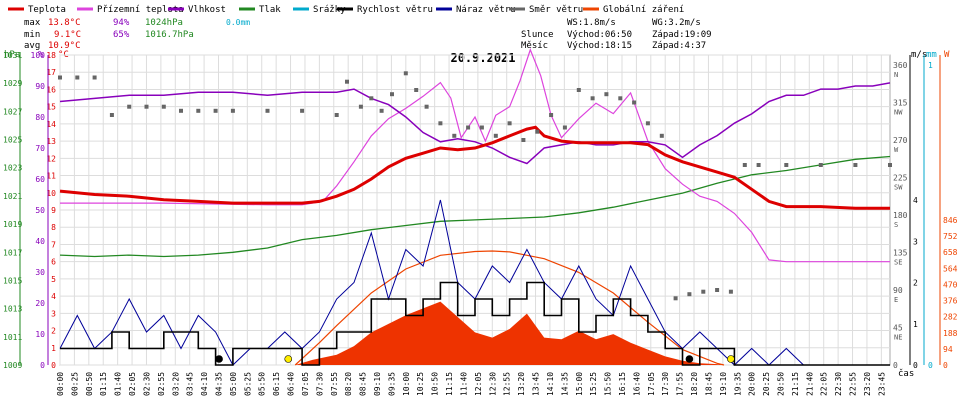 Image resolution: width=966 pixels, height=400 pixels. What do you see at coordinates (377, 384) in the screenshot?
I see `x-tick-label: 09:10` at bounding box center [377, 384].